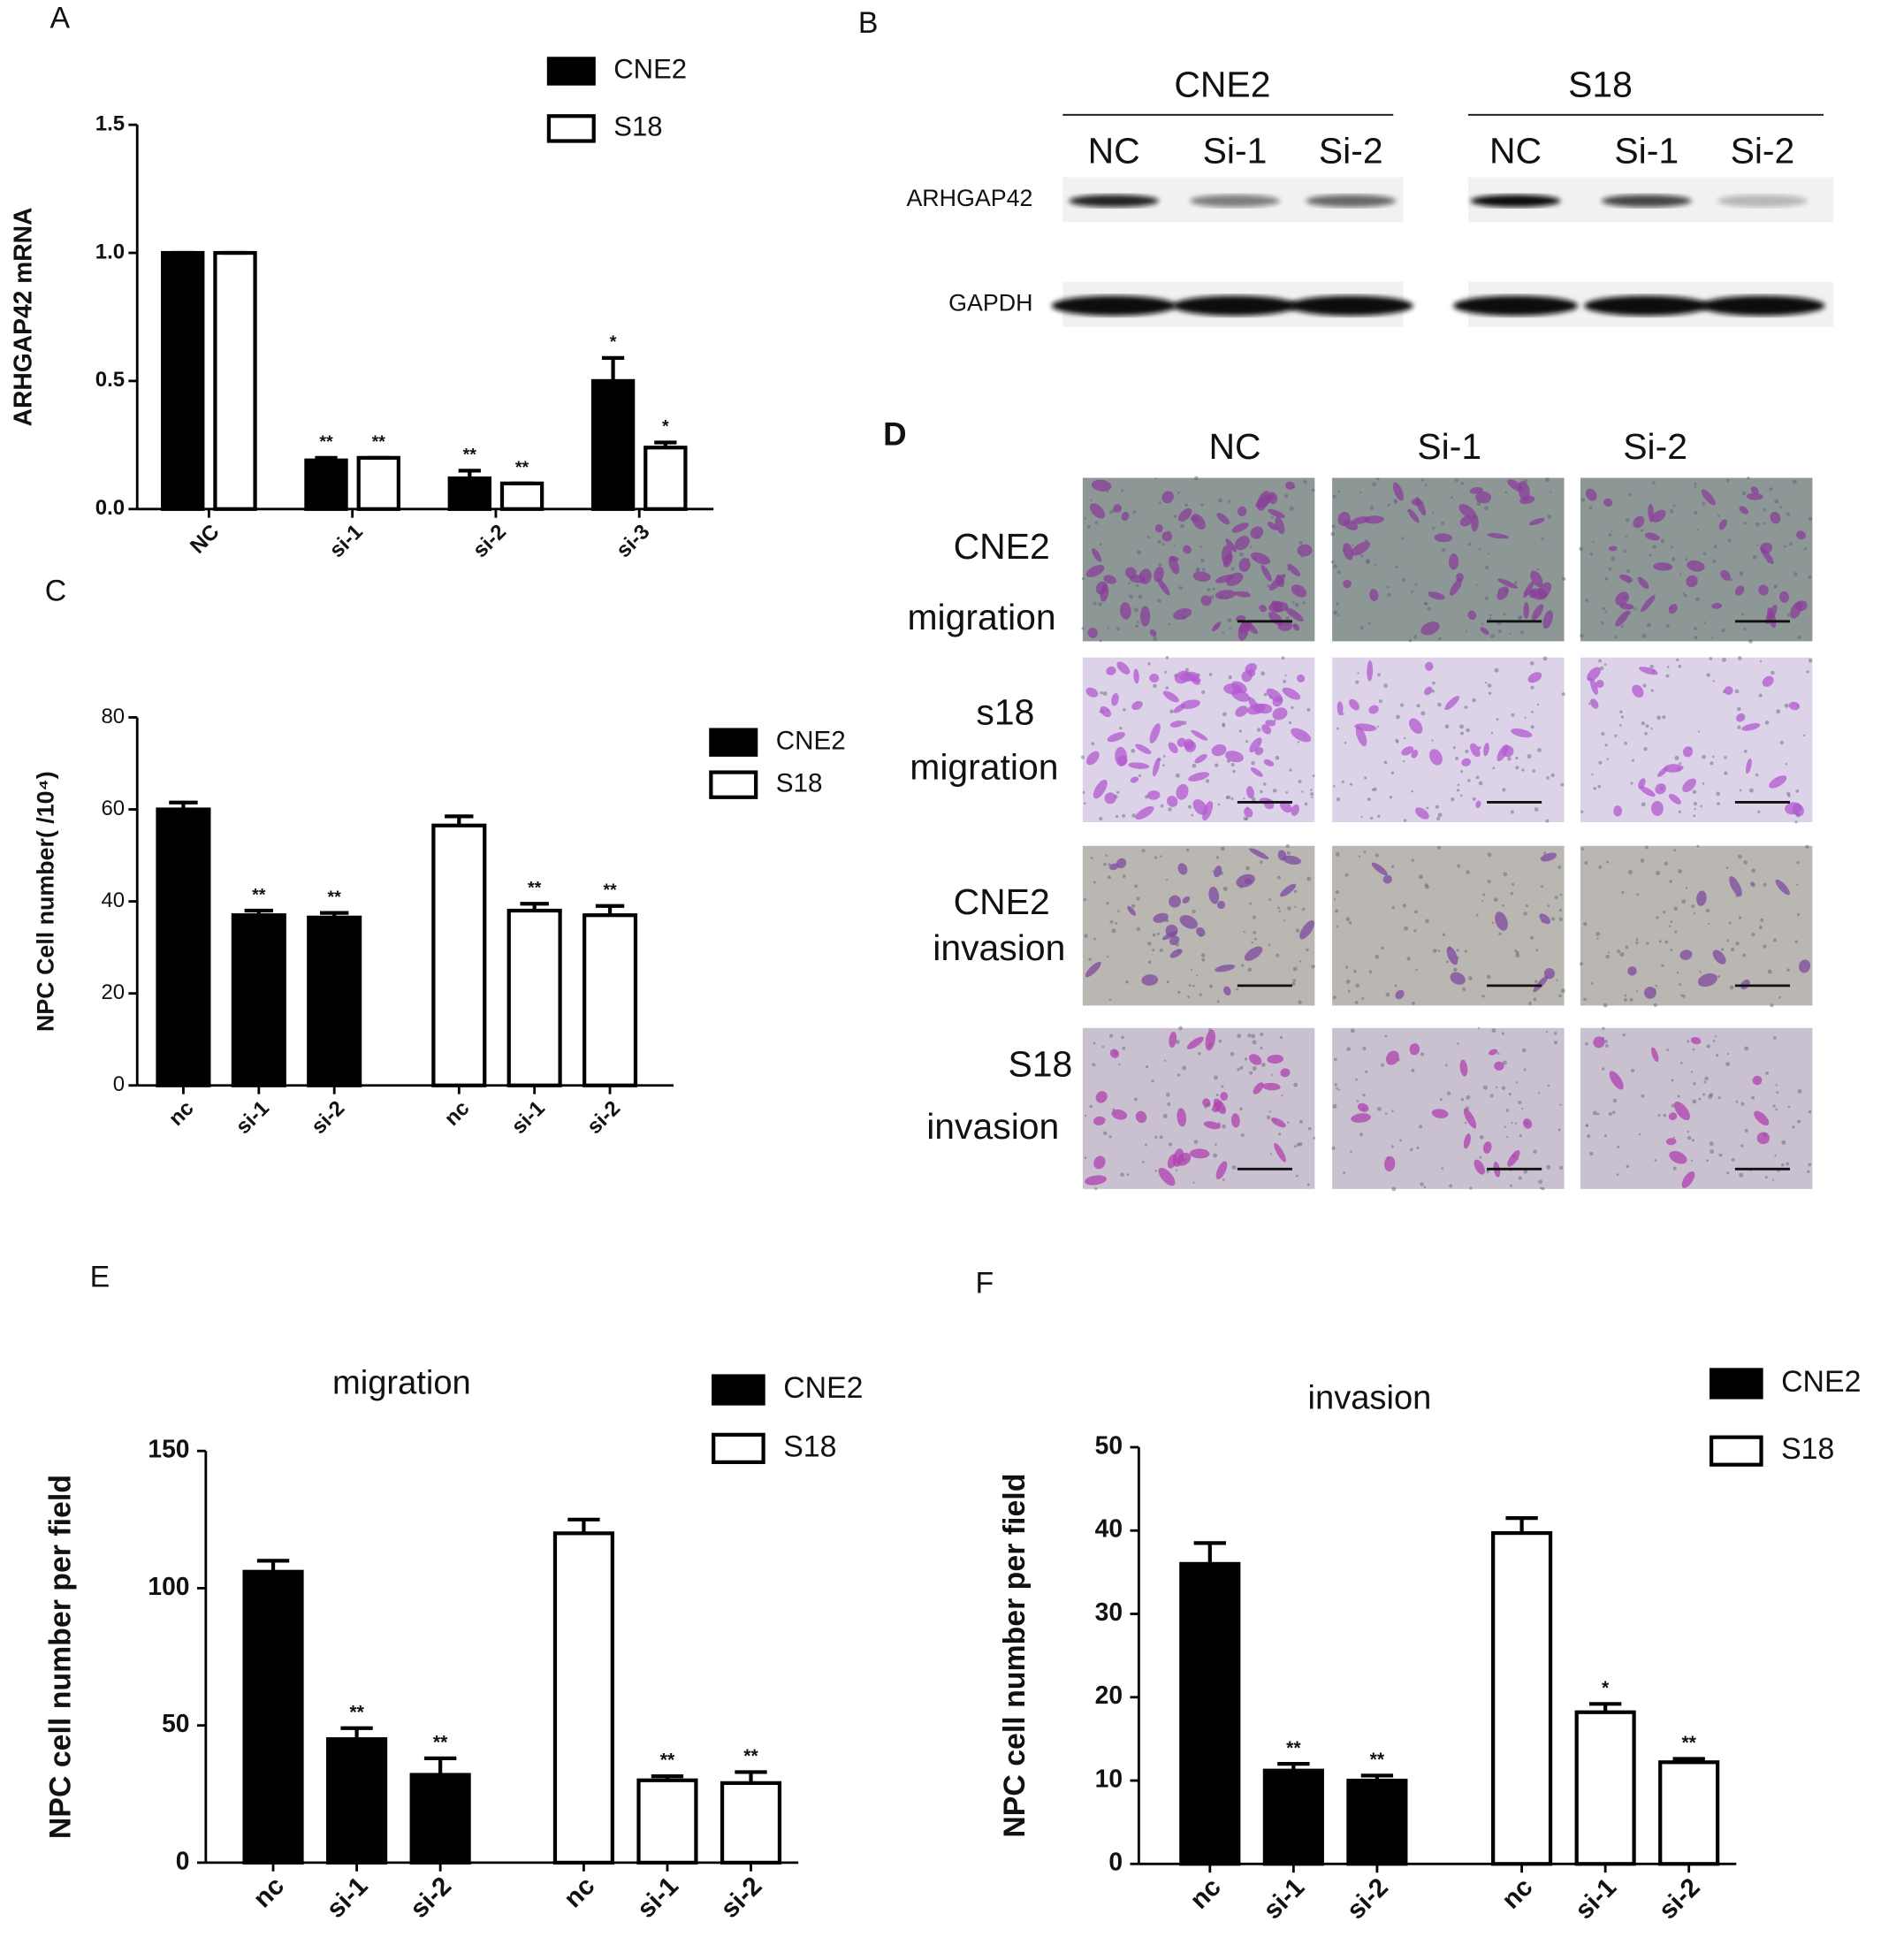 This screenshot has height=1960, width=1881. I want to click on y-tick-label: 150, so click(168, 1449).